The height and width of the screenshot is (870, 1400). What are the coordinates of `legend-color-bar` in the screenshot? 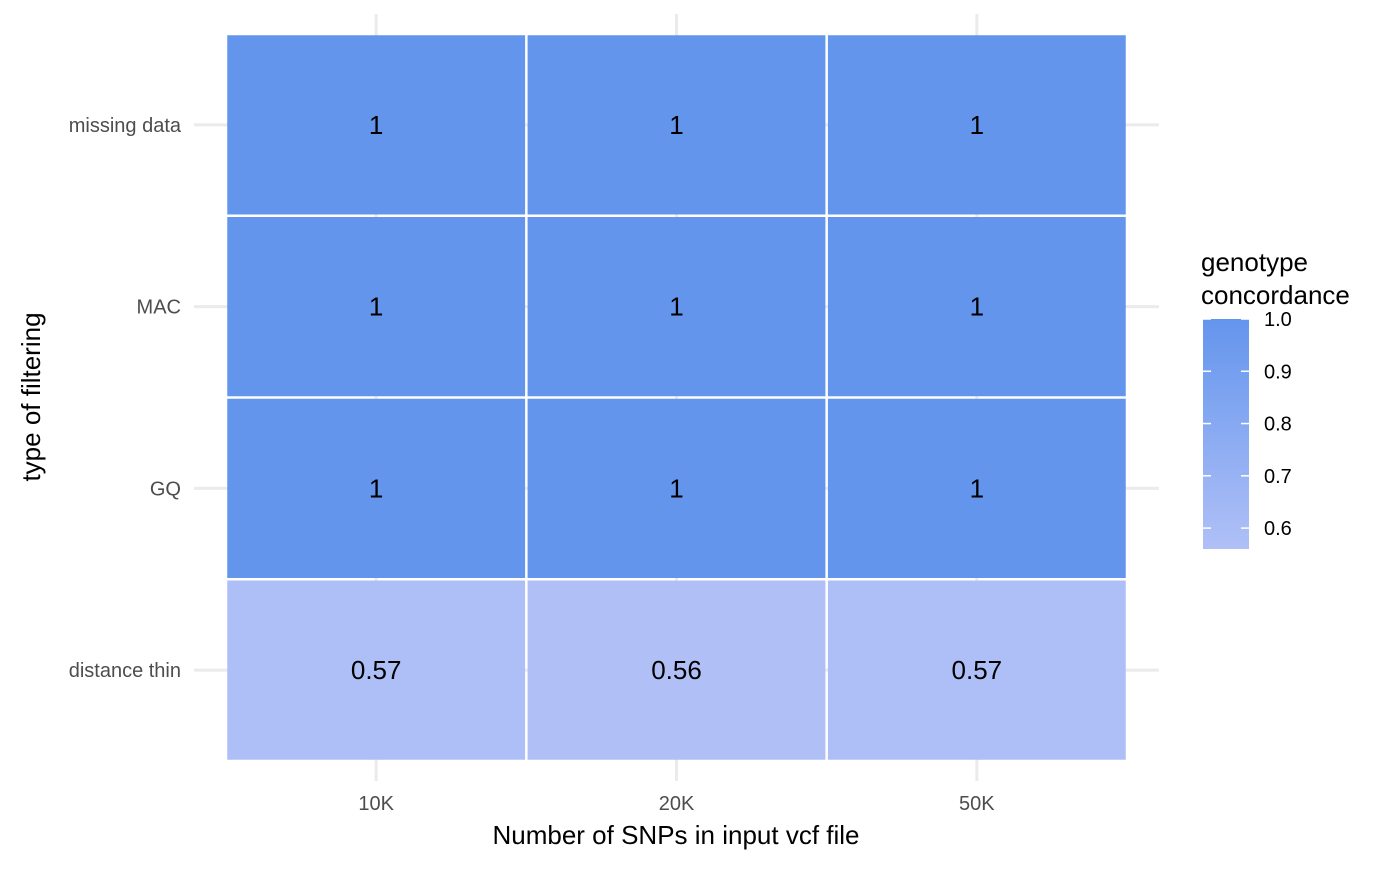 It's located at (1226, 434).